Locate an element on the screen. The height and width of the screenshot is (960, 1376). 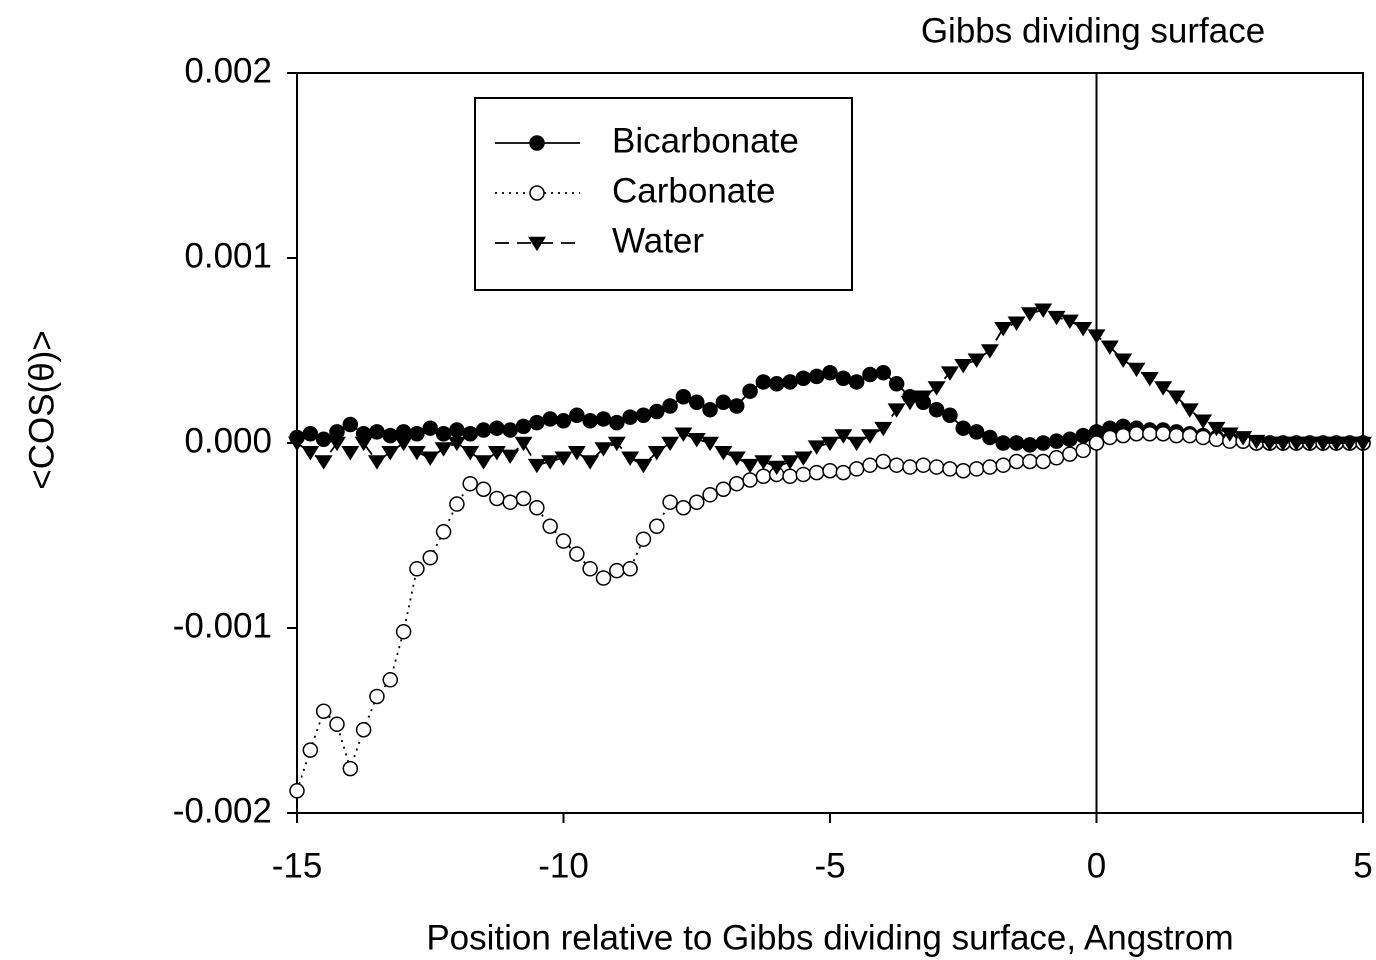
legend-label: Carbonate is located at coordinates (693, 190).